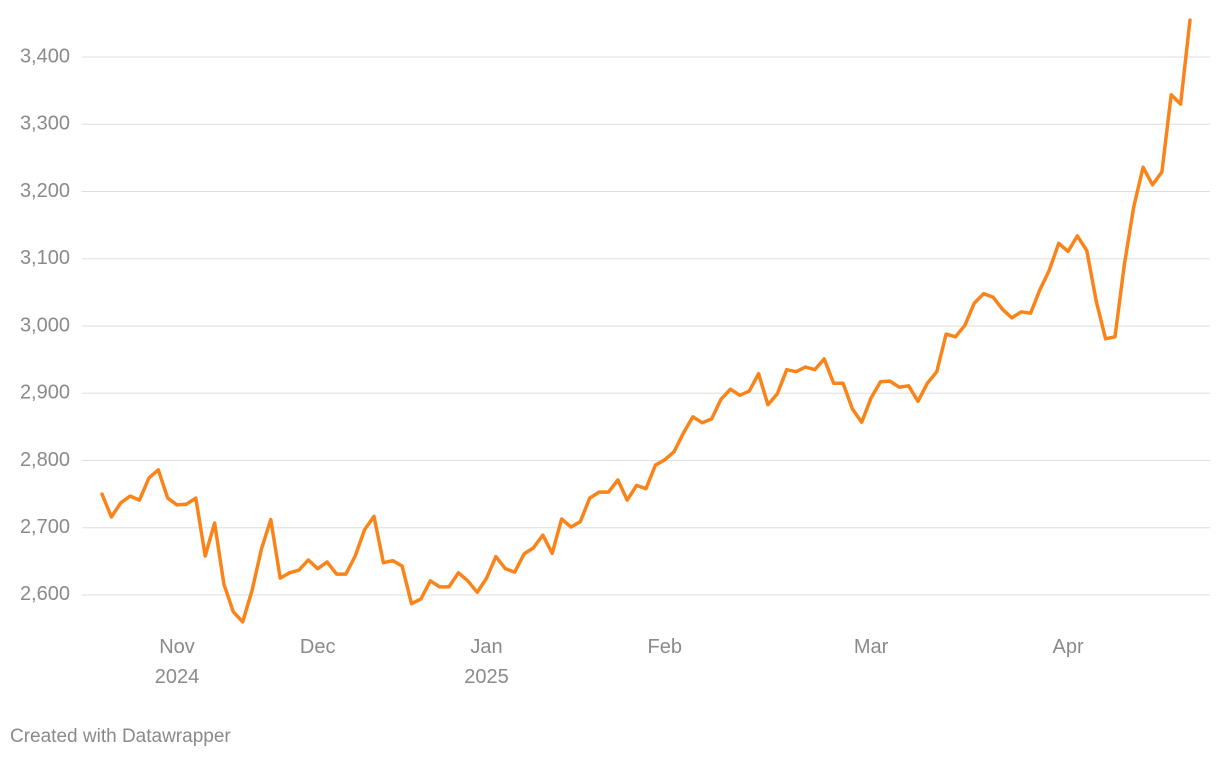 The height and width of the screenshot is (760, 1220). Describe the element at coordinates (665, 647) in the screenshot. I see `x-tick-label: Feb` at that location.